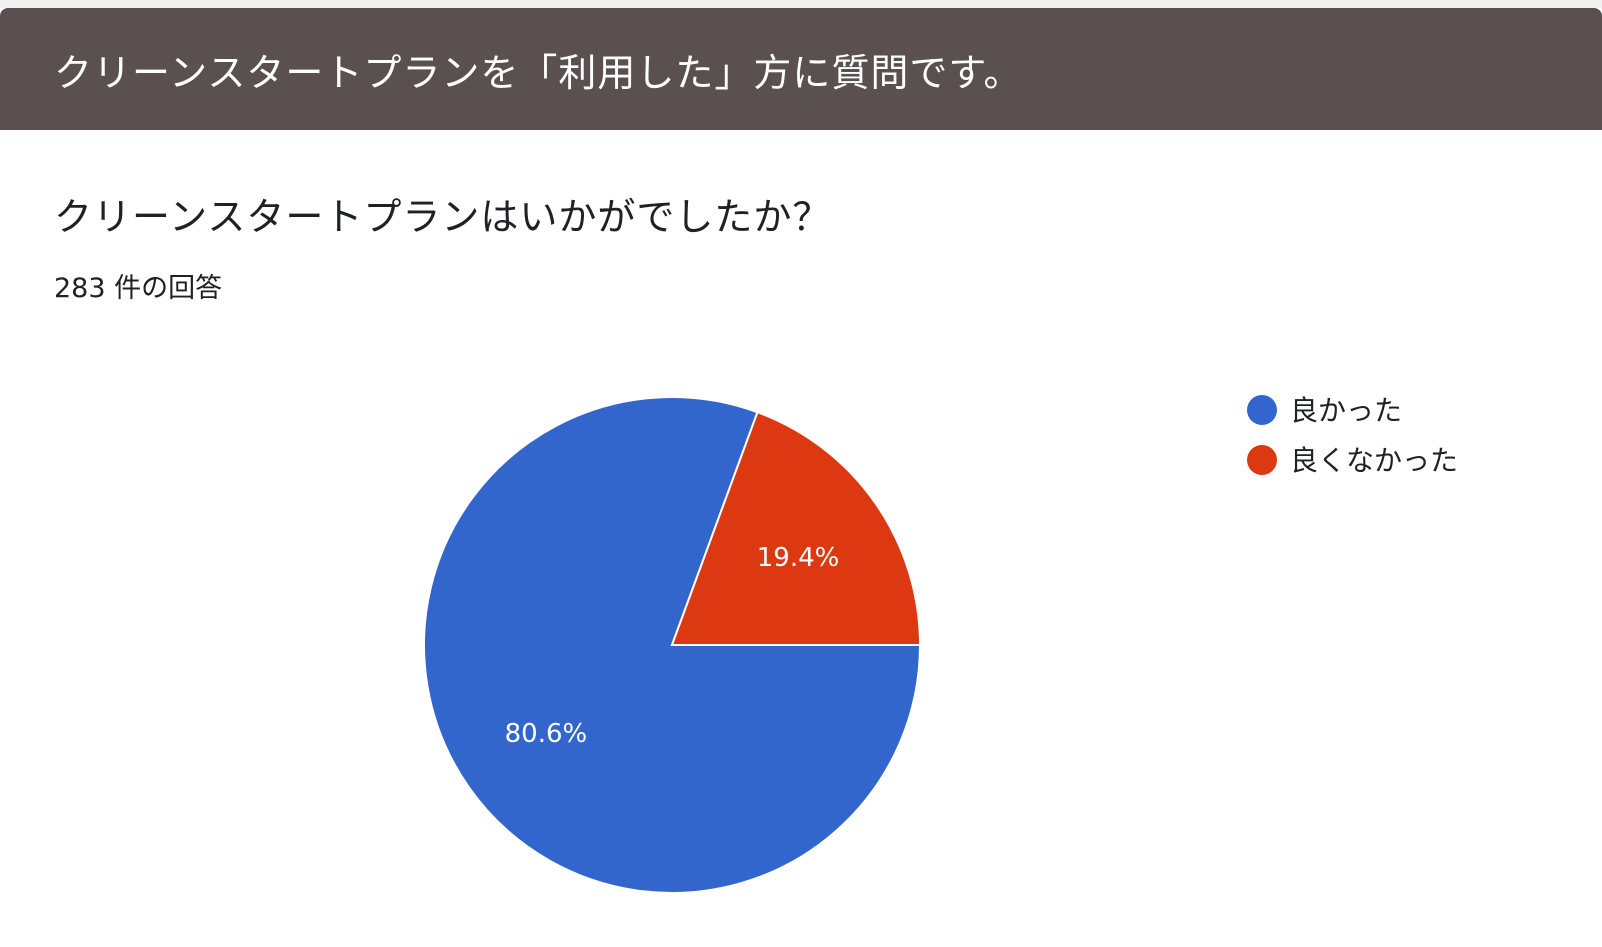 The width and height of the screenshot is (1602, 947). I want to click on pie-slice-label-2: 19.4%, so click(798, 558).